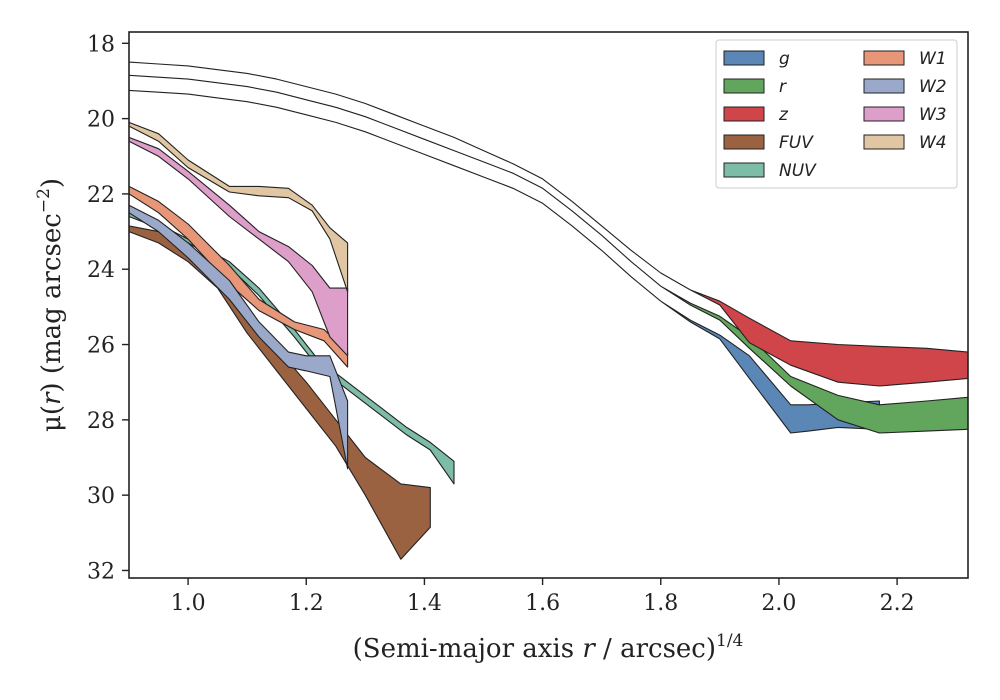  I want to click on legend-label-w3: W3, so click(933, 115).